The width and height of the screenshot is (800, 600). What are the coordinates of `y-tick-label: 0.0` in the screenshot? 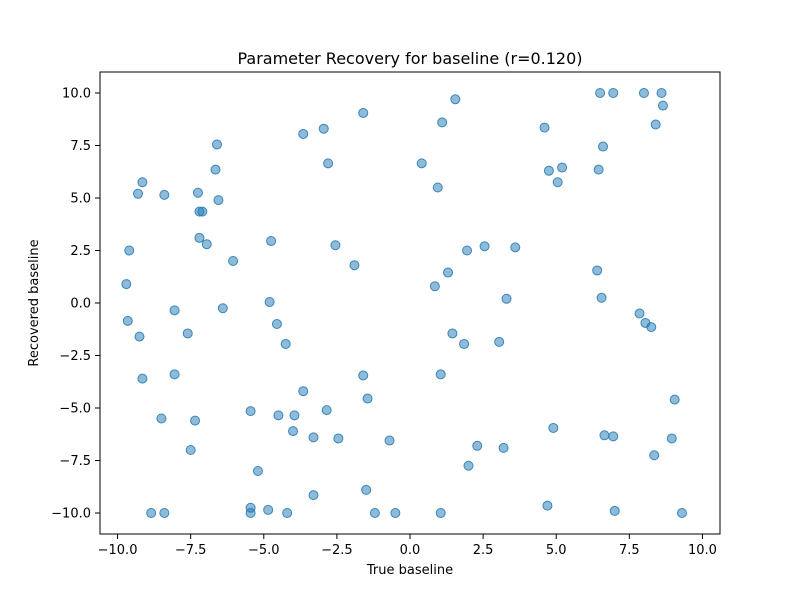 It's located at (80, 304).